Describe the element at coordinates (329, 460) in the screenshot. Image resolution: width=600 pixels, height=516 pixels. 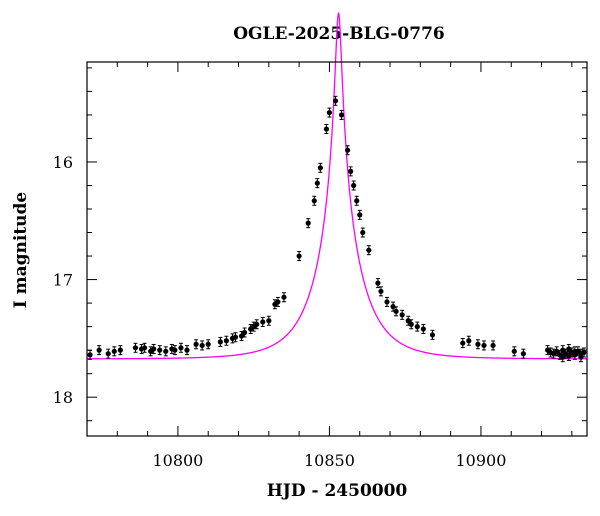
I see `x-tick-label: 10850` at that location.